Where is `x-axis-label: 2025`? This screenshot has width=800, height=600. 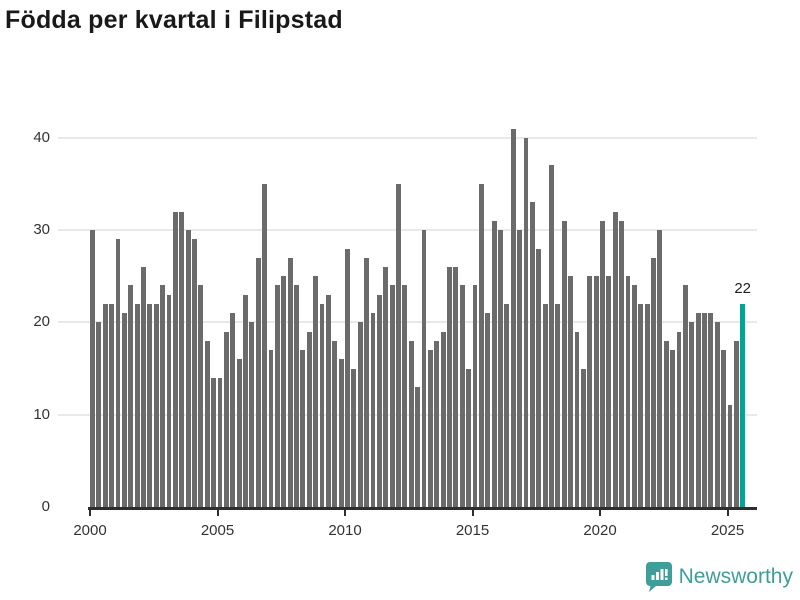 x-axis-label: 2025 is located at coordinates (727, 530).